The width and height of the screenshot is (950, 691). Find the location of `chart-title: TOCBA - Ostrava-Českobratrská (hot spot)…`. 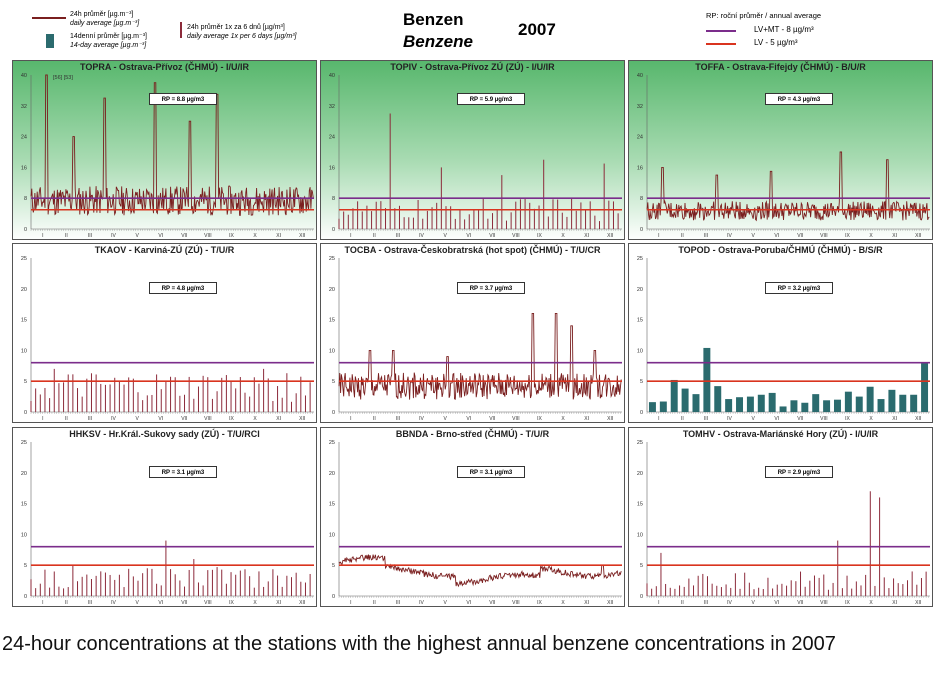

chart-title: TOCBA - Ostrava-Českobratrská (hot spot)… is located at coordinates (472, 250).